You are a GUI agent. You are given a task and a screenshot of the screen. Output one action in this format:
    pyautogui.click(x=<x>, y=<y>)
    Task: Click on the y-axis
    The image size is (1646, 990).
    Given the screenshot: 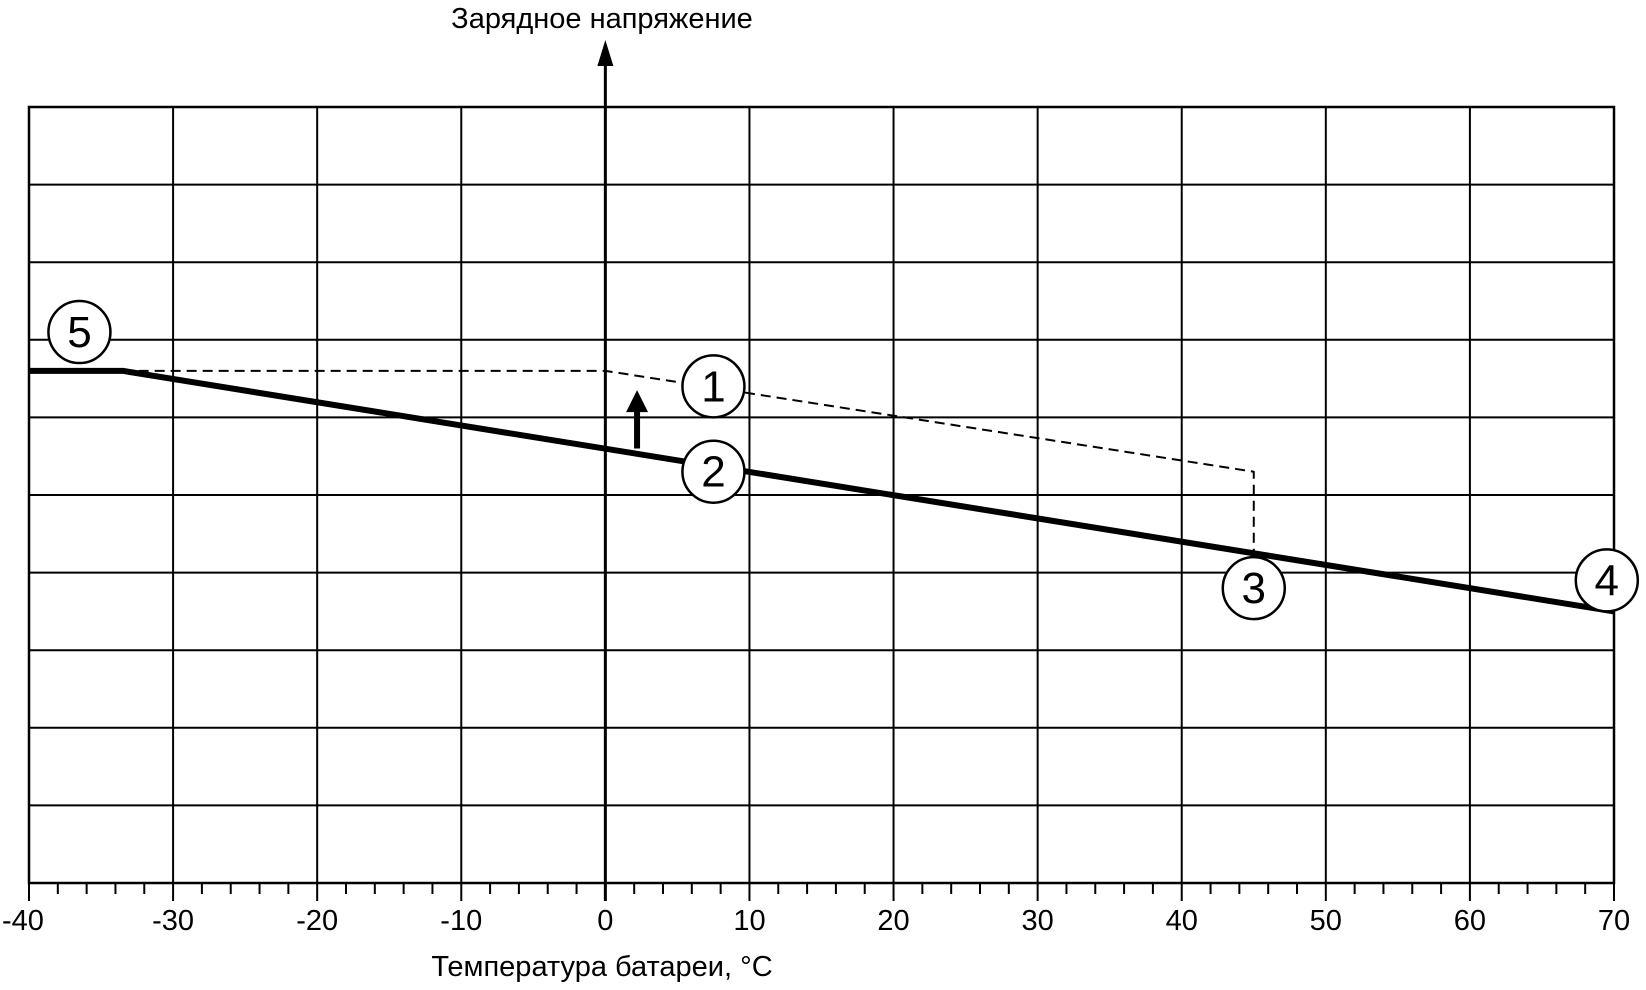 What is the action you would take?
    pyautogui.click(x=605, y=470)
    